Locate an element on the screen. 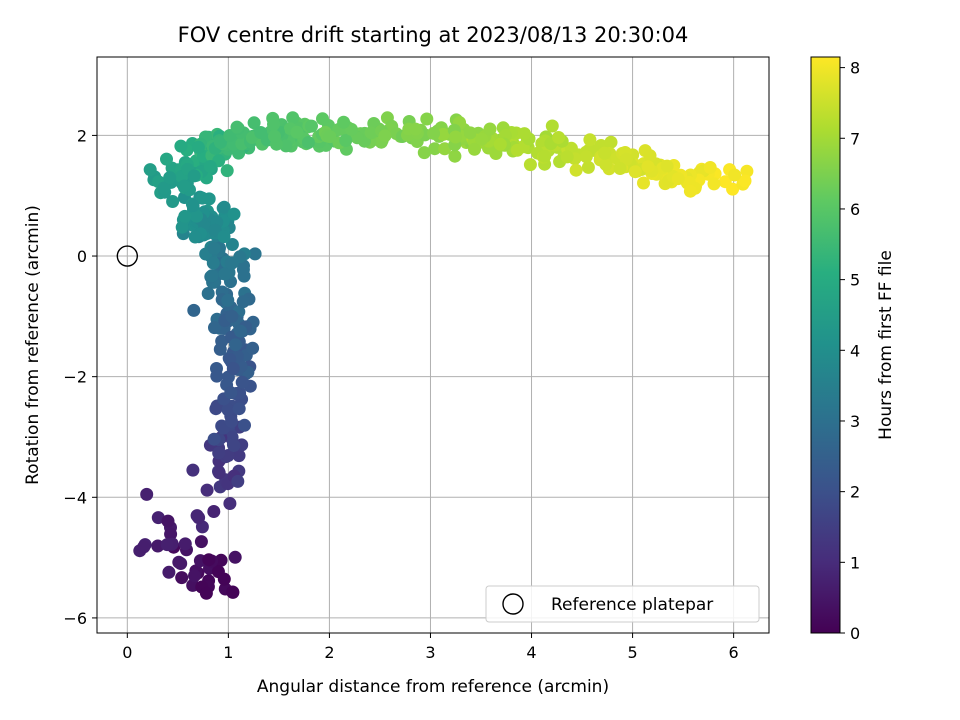 The height and width of the screenshot is (720, 960). y-axis-label: Rotation from reference (arcmin) is located at coordinates (33, 345).